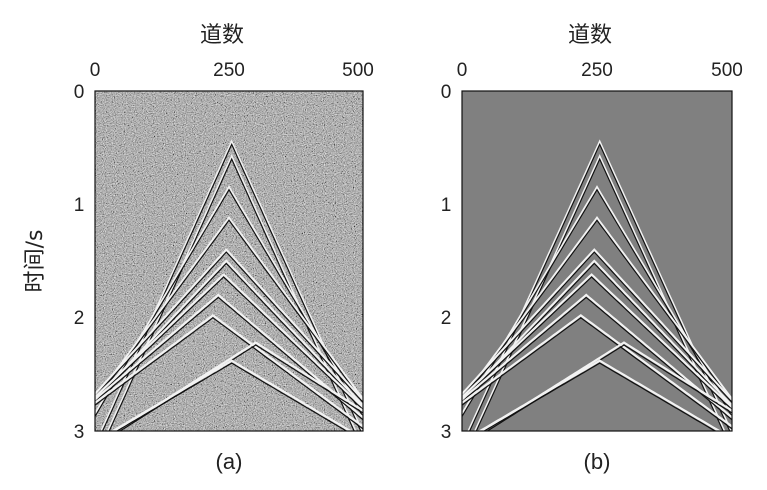 The width and height of the screenshot is (767, 490). I want to click on panel-b-yticks: 0 1 2 3, so click(446, 262).